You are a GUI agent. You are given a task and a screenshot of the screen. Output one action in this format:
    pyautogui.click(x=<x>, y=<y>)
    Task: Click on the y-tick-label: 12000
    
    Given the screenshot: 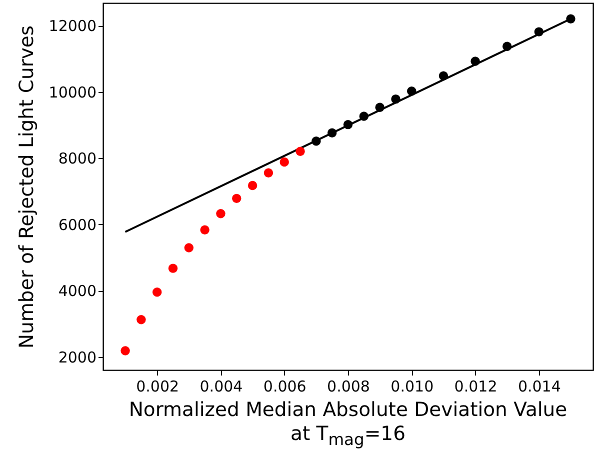 What is the action you would take?
    pyautogui.click(x=72, y=26)
    